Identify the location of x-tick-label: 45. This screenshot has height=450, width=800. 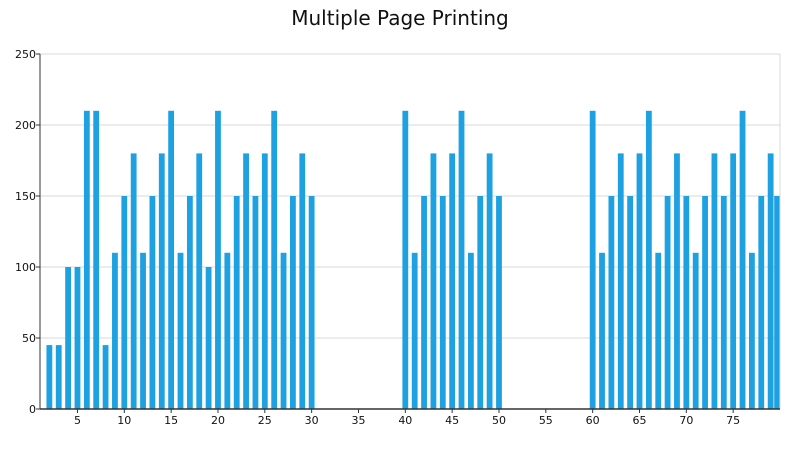
(452, 420).